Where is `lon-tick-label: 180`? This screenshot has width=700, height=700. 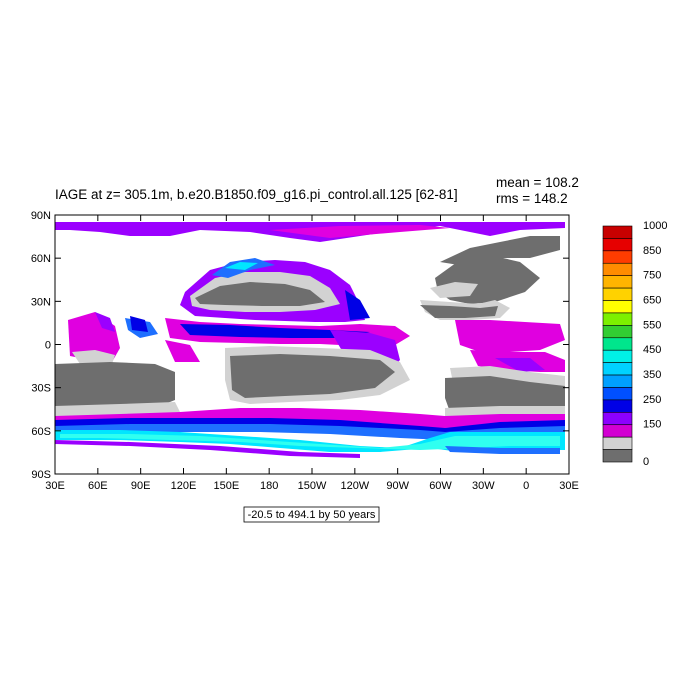
lon-tick-label: 180 is located at coordinates (269, 486).